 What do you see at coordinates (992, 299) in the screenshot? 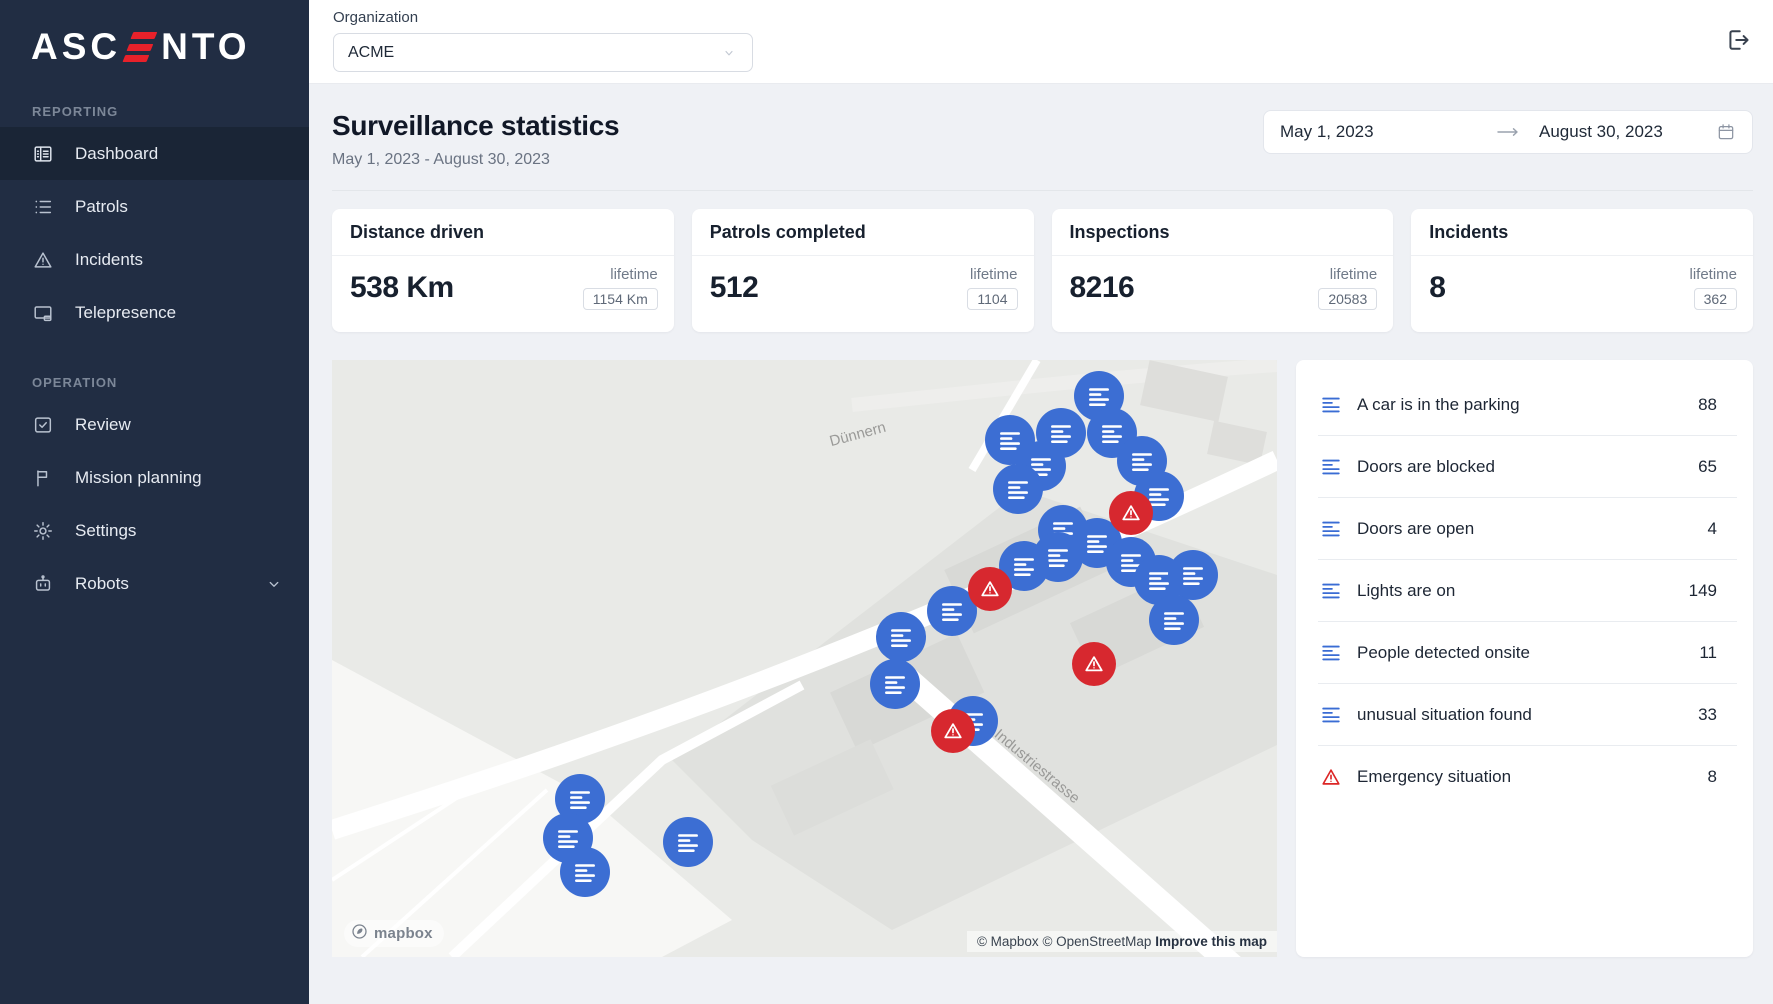
I see `lifetime-value-badge: 1104` at bounding box center [992, 299].